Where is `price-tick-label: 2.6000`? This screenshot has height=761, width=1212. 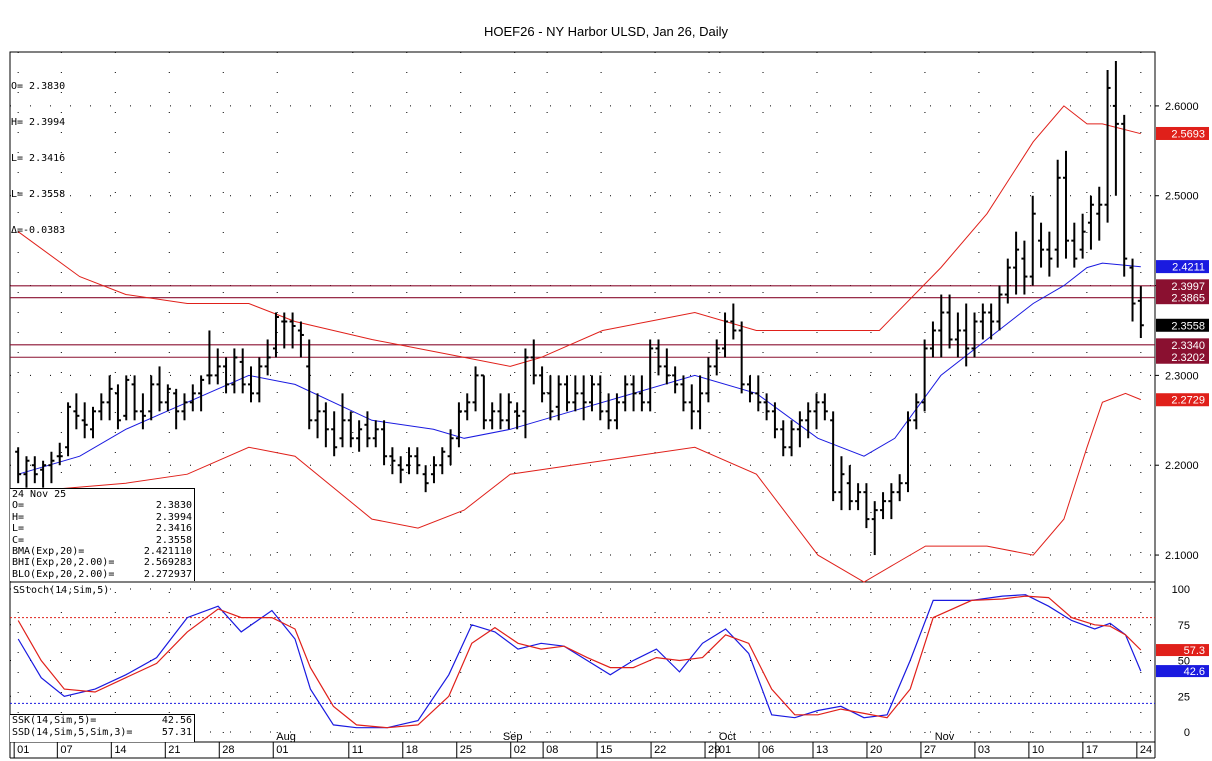
price-tick-label: 2.6000 is located at coordinates (1182, 107).